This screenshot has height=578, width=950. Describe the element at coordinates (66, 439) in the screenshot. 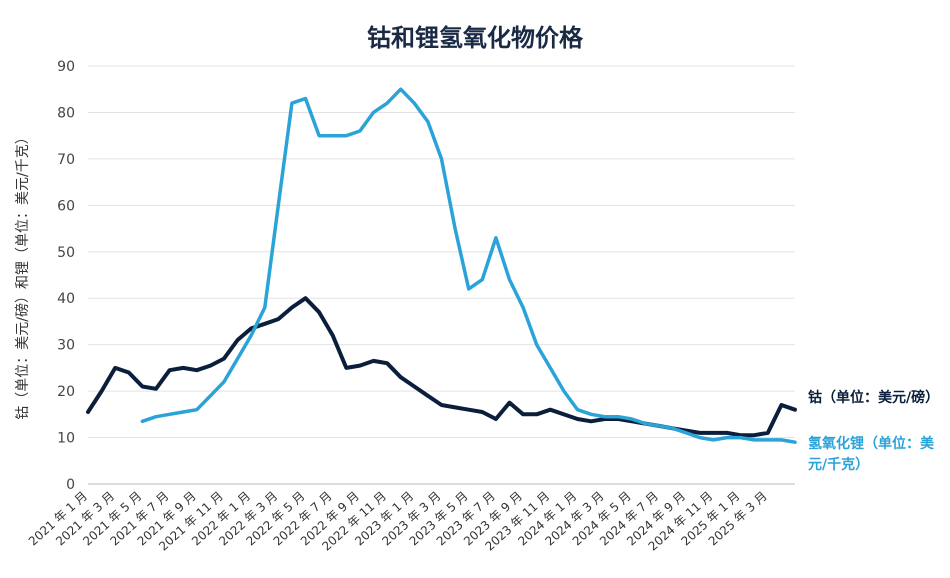

I see `y-tick-label: 10` at that location.